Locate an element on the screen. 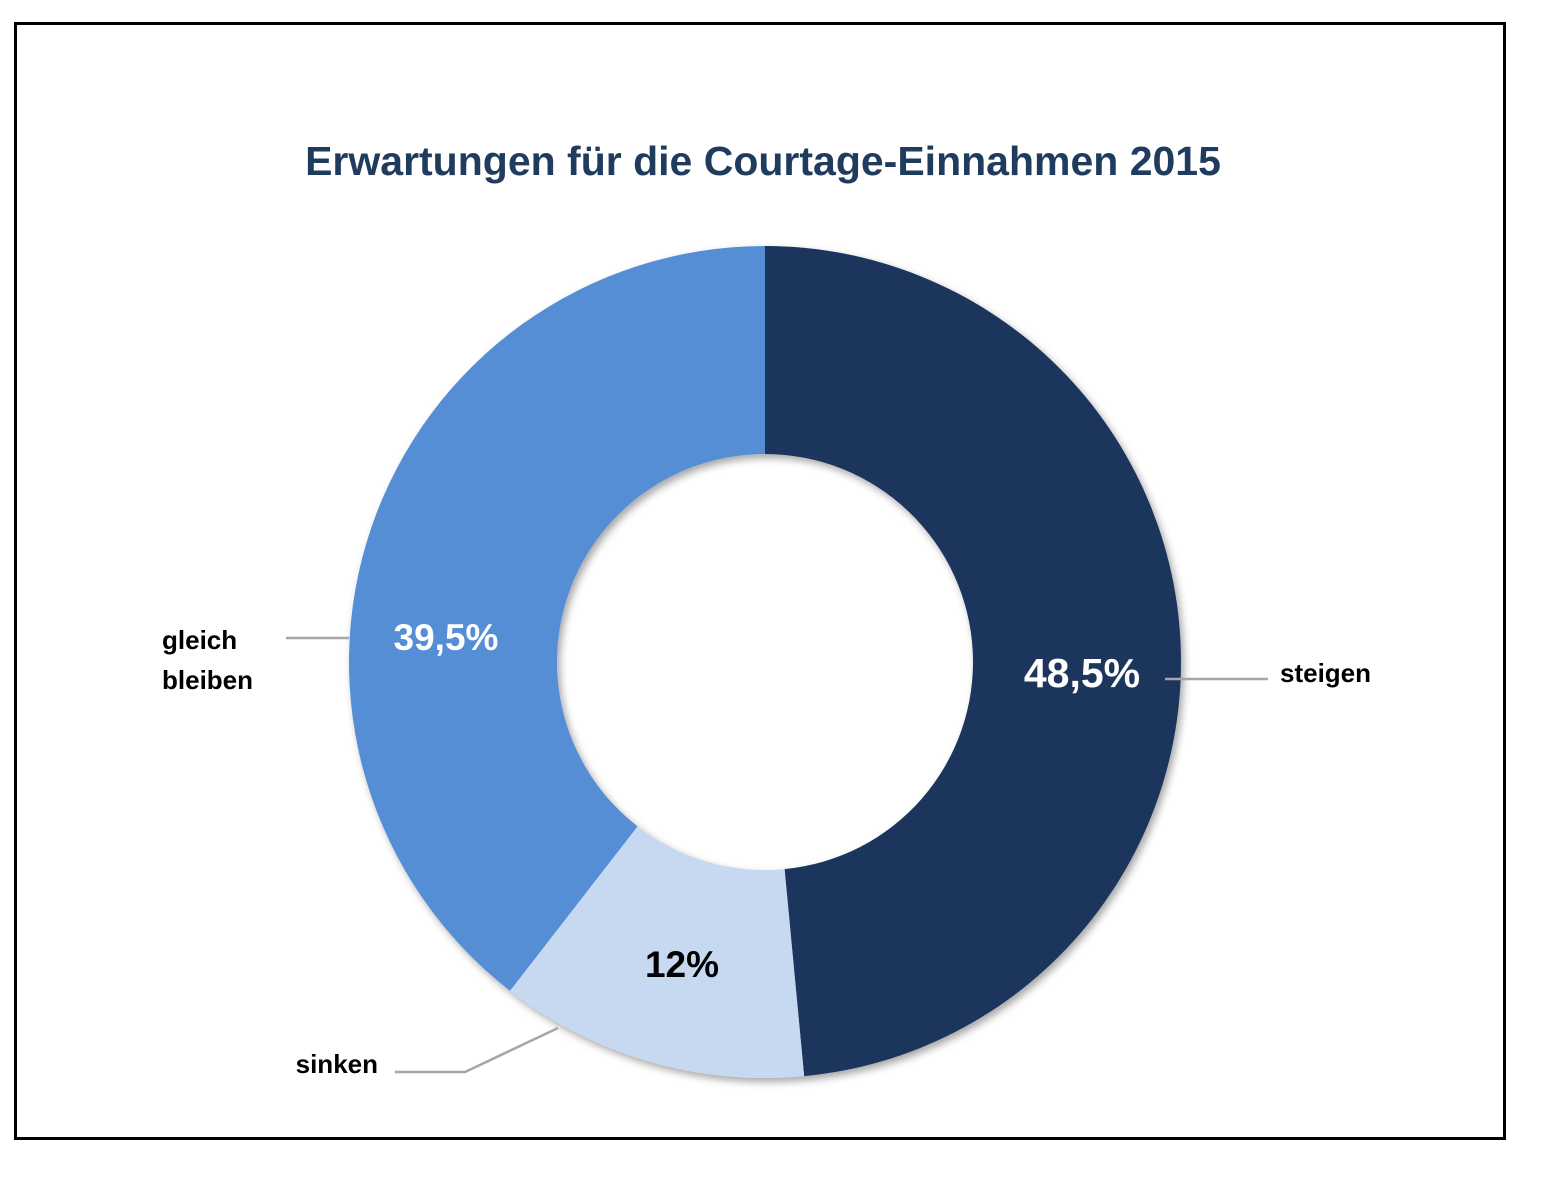 The image size is (1549, 1183). category-label-gleich-bleiben: gleich bleiben is located at coordinates (207, 660).